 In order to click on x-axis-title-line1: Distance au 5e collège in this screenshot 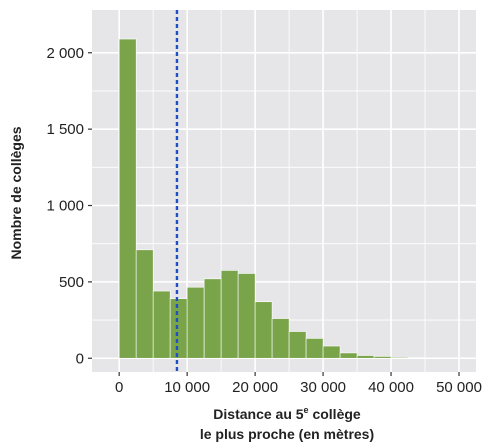, I will do `click(287, 413)`.